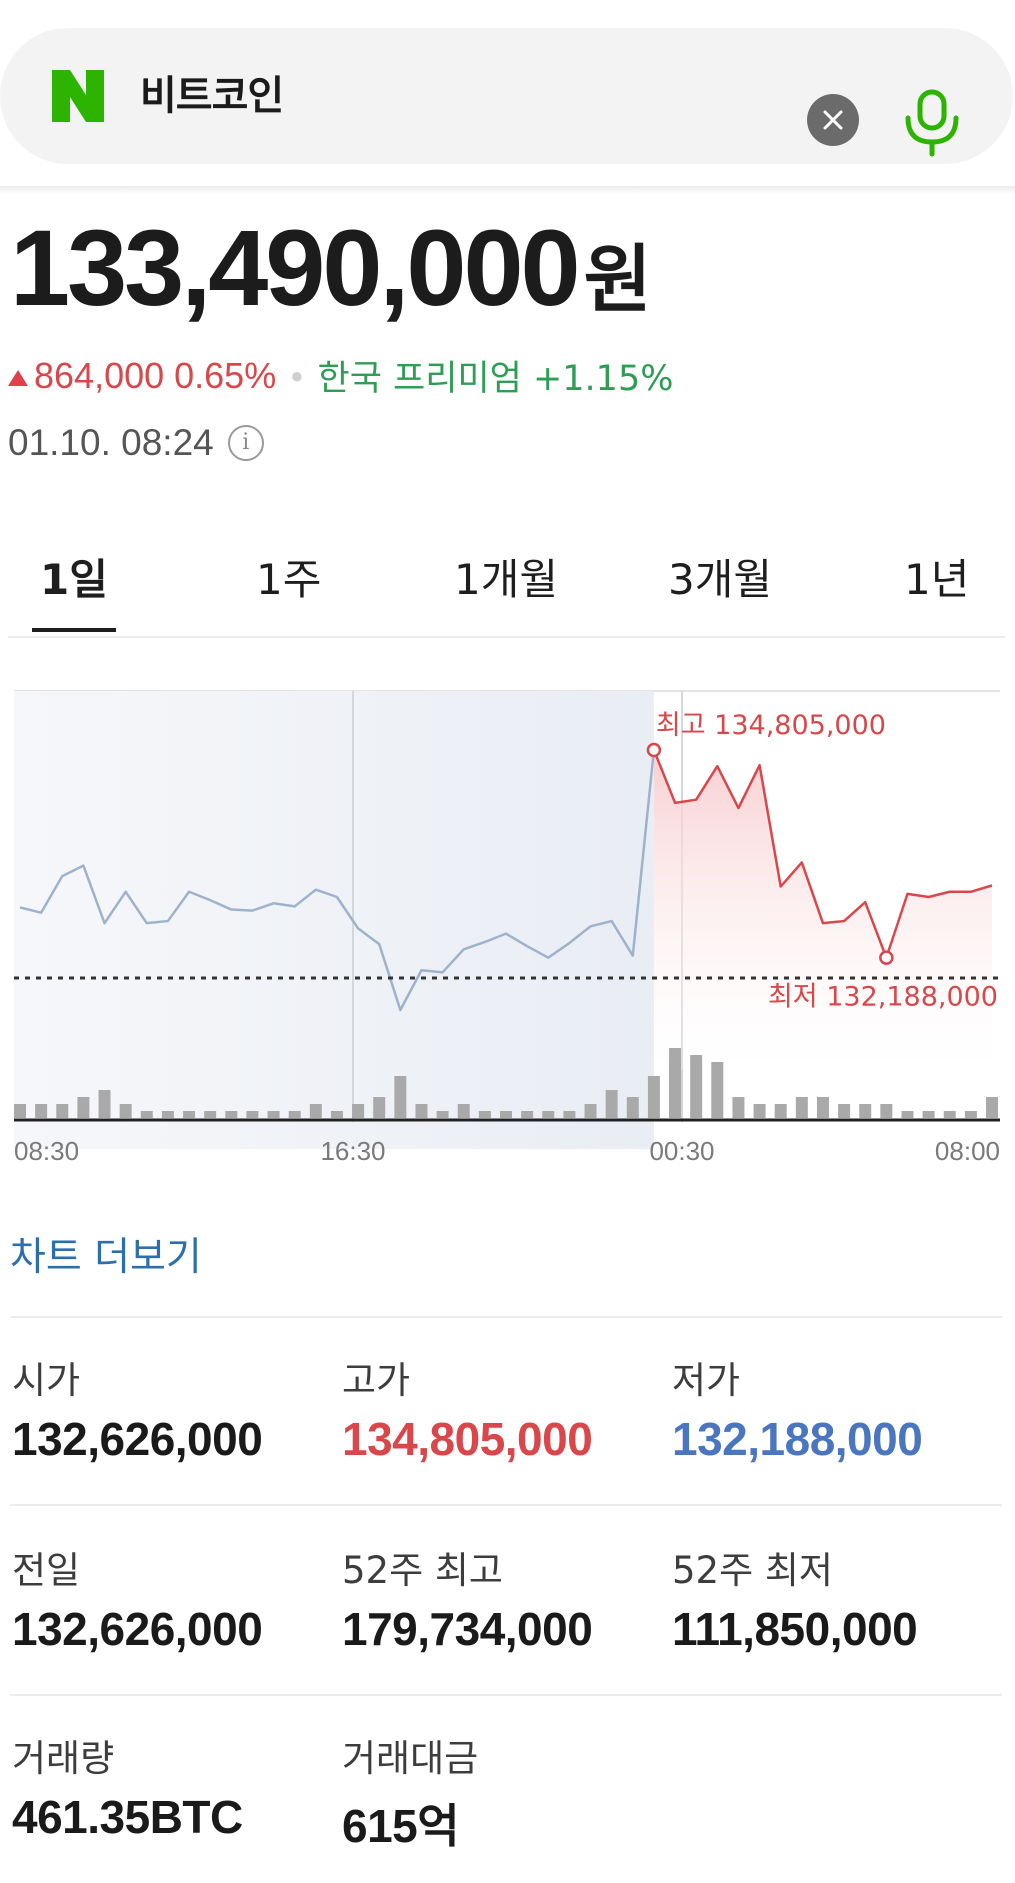 The image size is (1015, 1883). I want to click on chart-high-marker, so click(654, 750).